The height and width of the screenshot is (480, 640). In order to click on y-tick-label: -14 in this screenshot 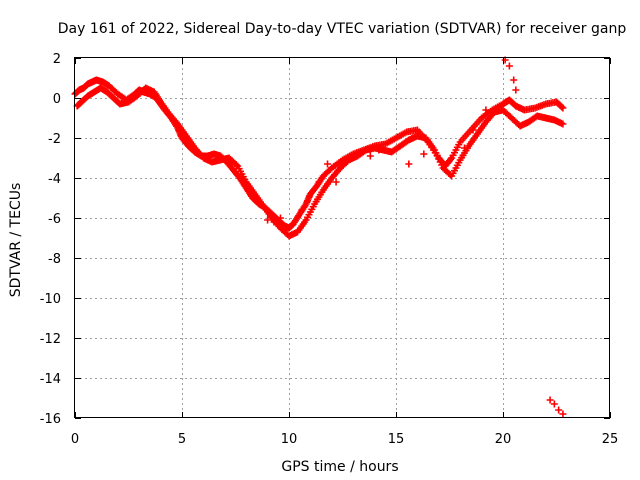, I will do `click(50, 379)`.